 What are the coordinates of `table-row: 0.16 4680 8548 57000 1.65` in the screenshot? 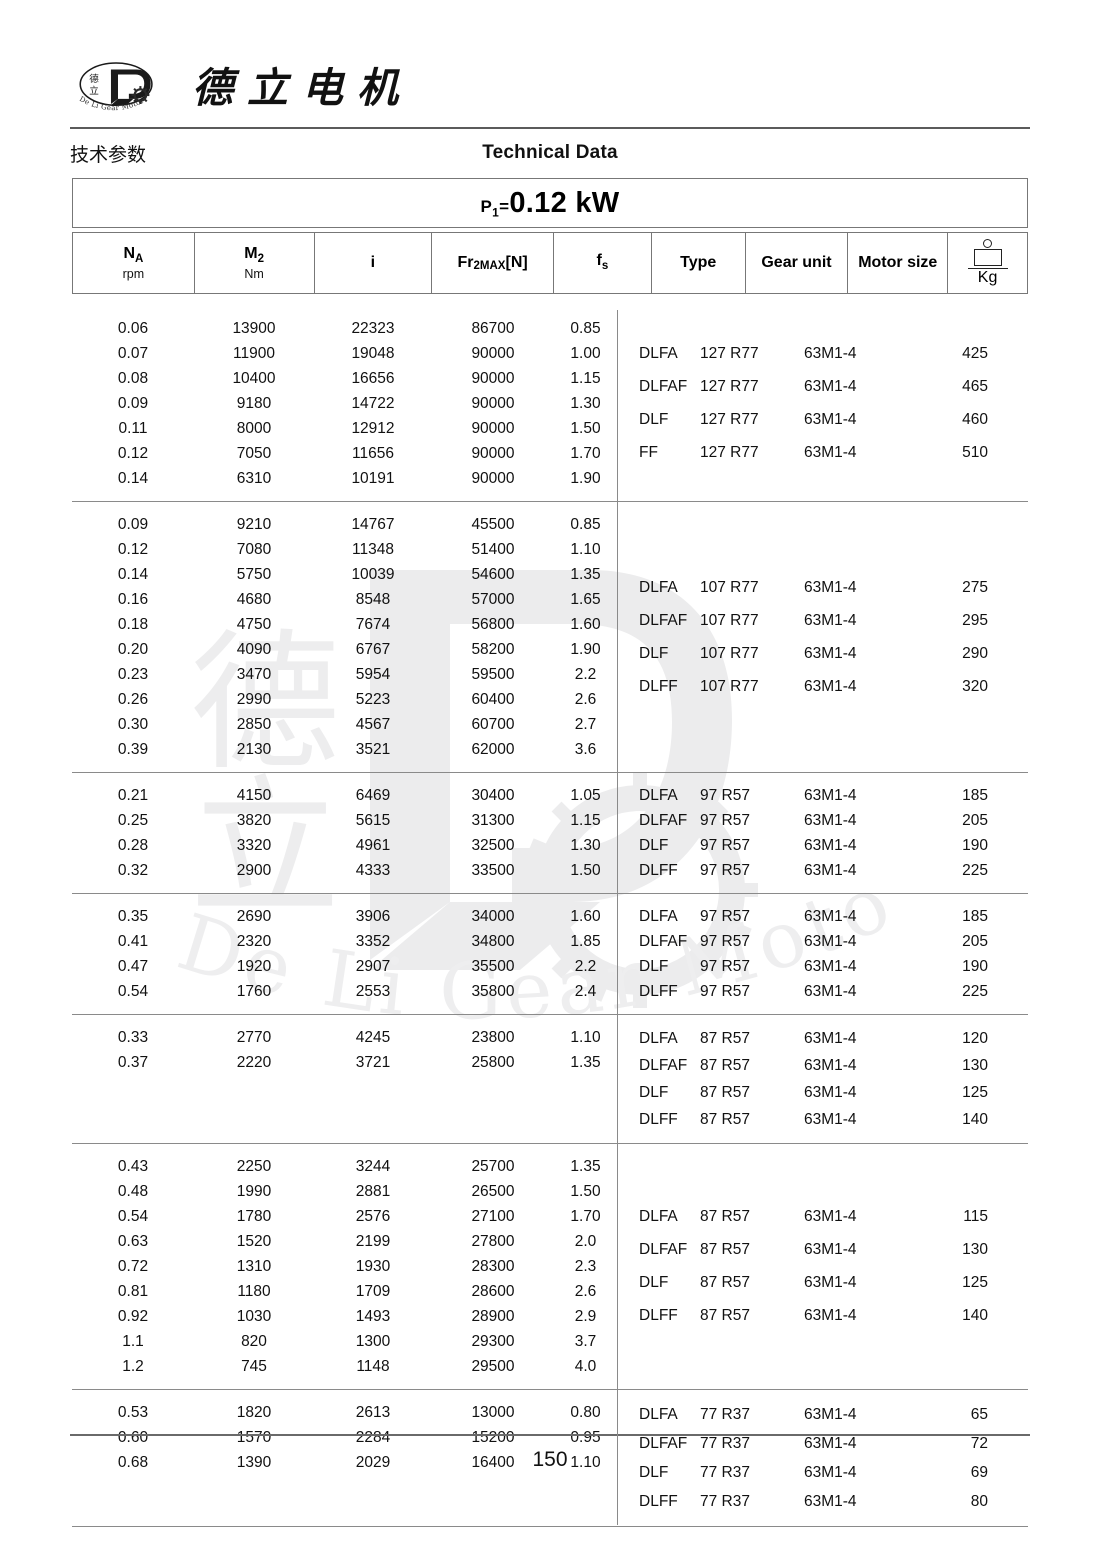 It's located at (344, 599).